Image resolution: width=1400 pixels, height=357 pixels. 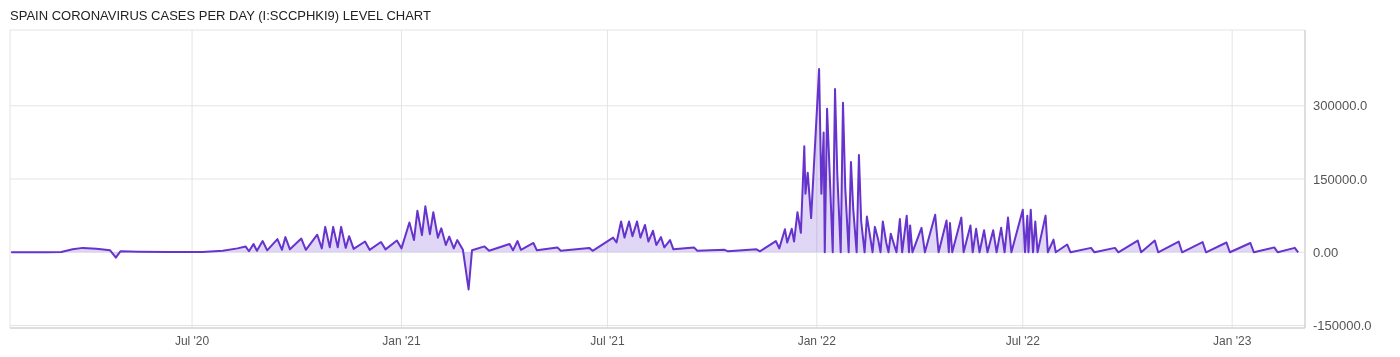 What do you see at coordinates (220, 15) in the screenshot?
I see `chart-title: SPAIN CORONAVIRUS CASES PER DAY (I:SCCPHKI9) LEVEL CHART` at bounding box center [220, 15].